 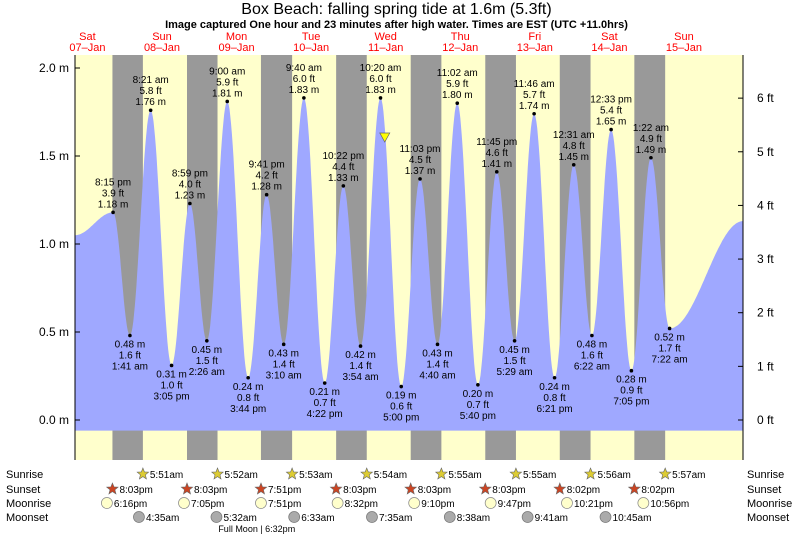 What do you see at coordinates (765, 98) in the screenshot?
I see `y-tick-label-ft: 6 ft` at bounding box center [765, 98].